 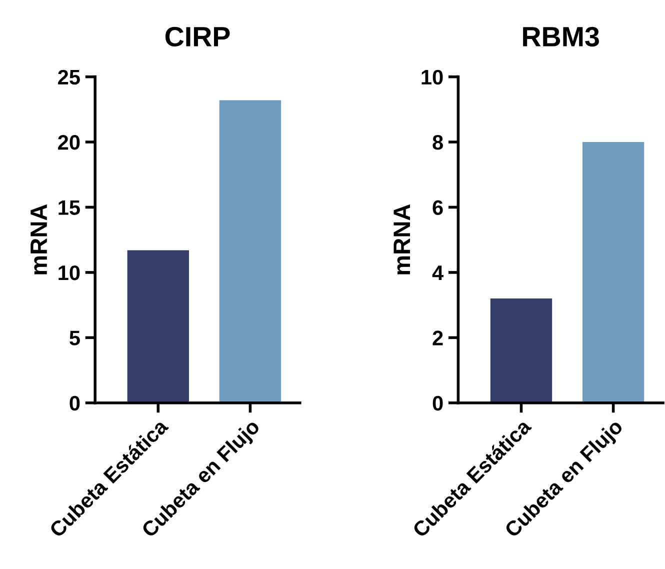 What do you see at coordinates (561, 36) in the screenshot?
I see `chart-title: RBM3` at bounding box center [561, 36].